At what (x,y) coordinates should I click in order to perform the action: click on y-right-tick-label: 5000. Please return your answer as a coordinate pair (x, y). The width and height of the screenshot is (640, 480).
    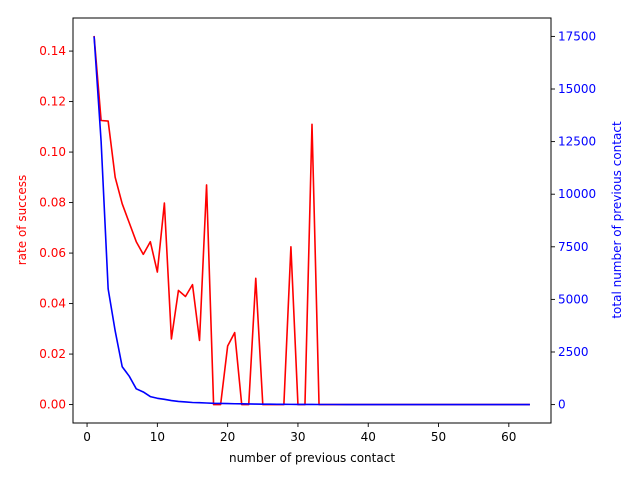
    Looking at the image, I should click on (573, 299).